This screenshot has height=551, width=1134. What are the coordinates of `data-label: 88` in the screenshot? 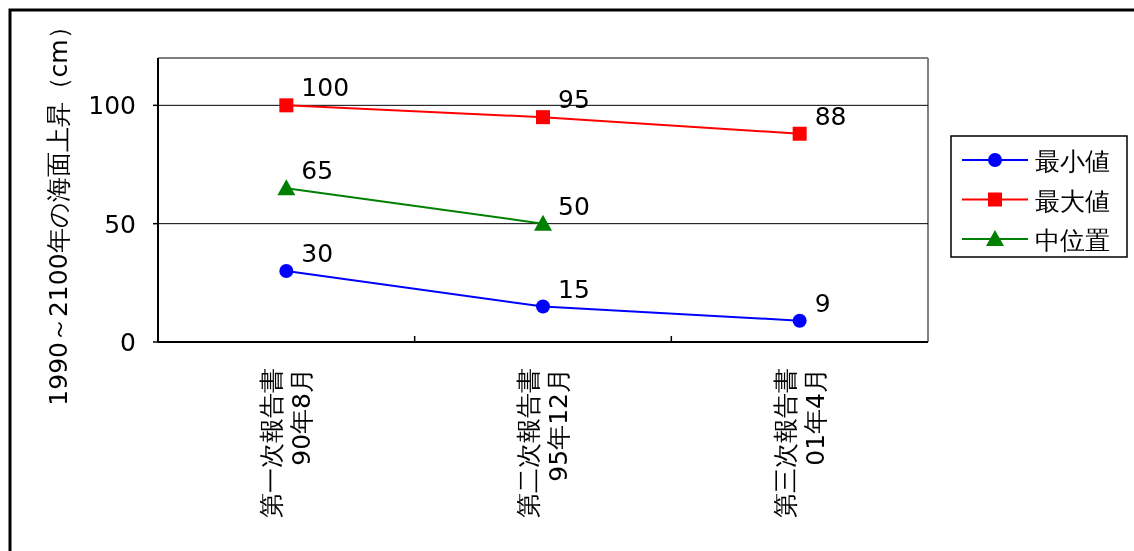 It's located at (830, 116).